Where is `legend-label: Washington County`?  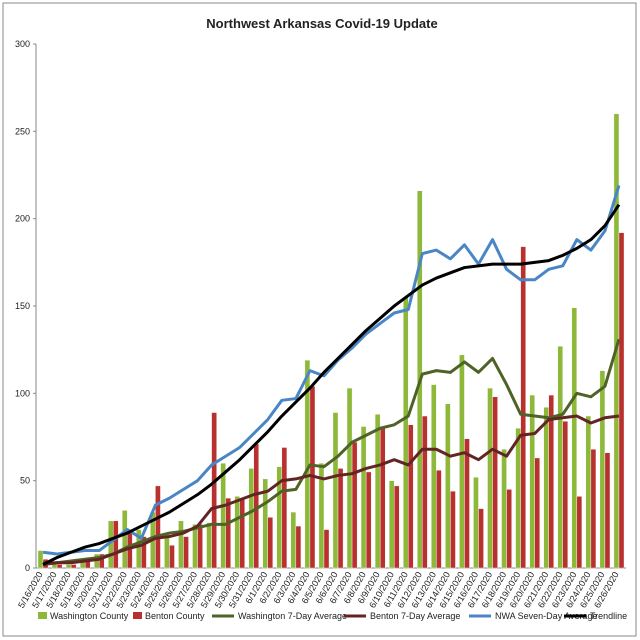
legend-label: Washington County is located at coordinates (89, 616).